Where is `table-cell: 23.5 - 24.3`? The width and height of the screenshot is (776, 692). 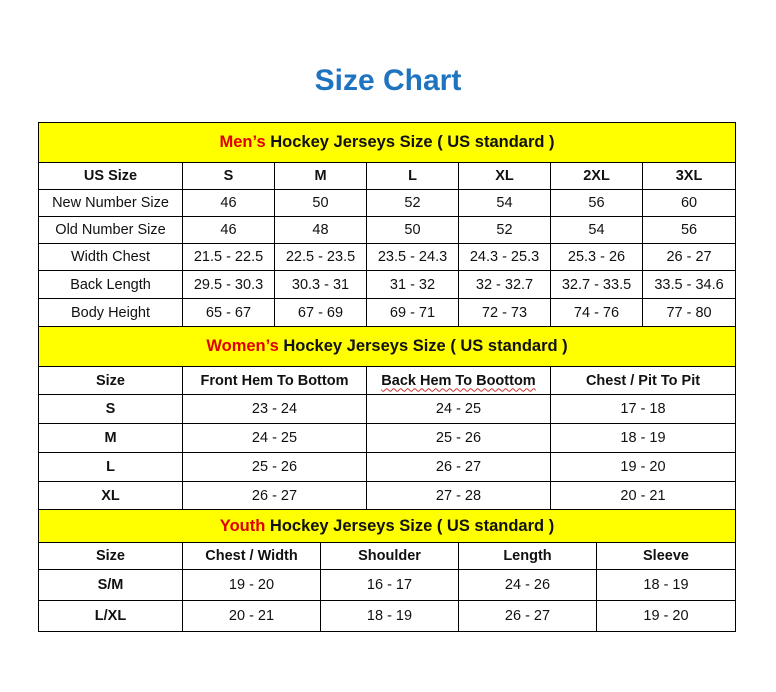
table-cell: 23.5 - 24.3 is located at coordinates (412, 257).